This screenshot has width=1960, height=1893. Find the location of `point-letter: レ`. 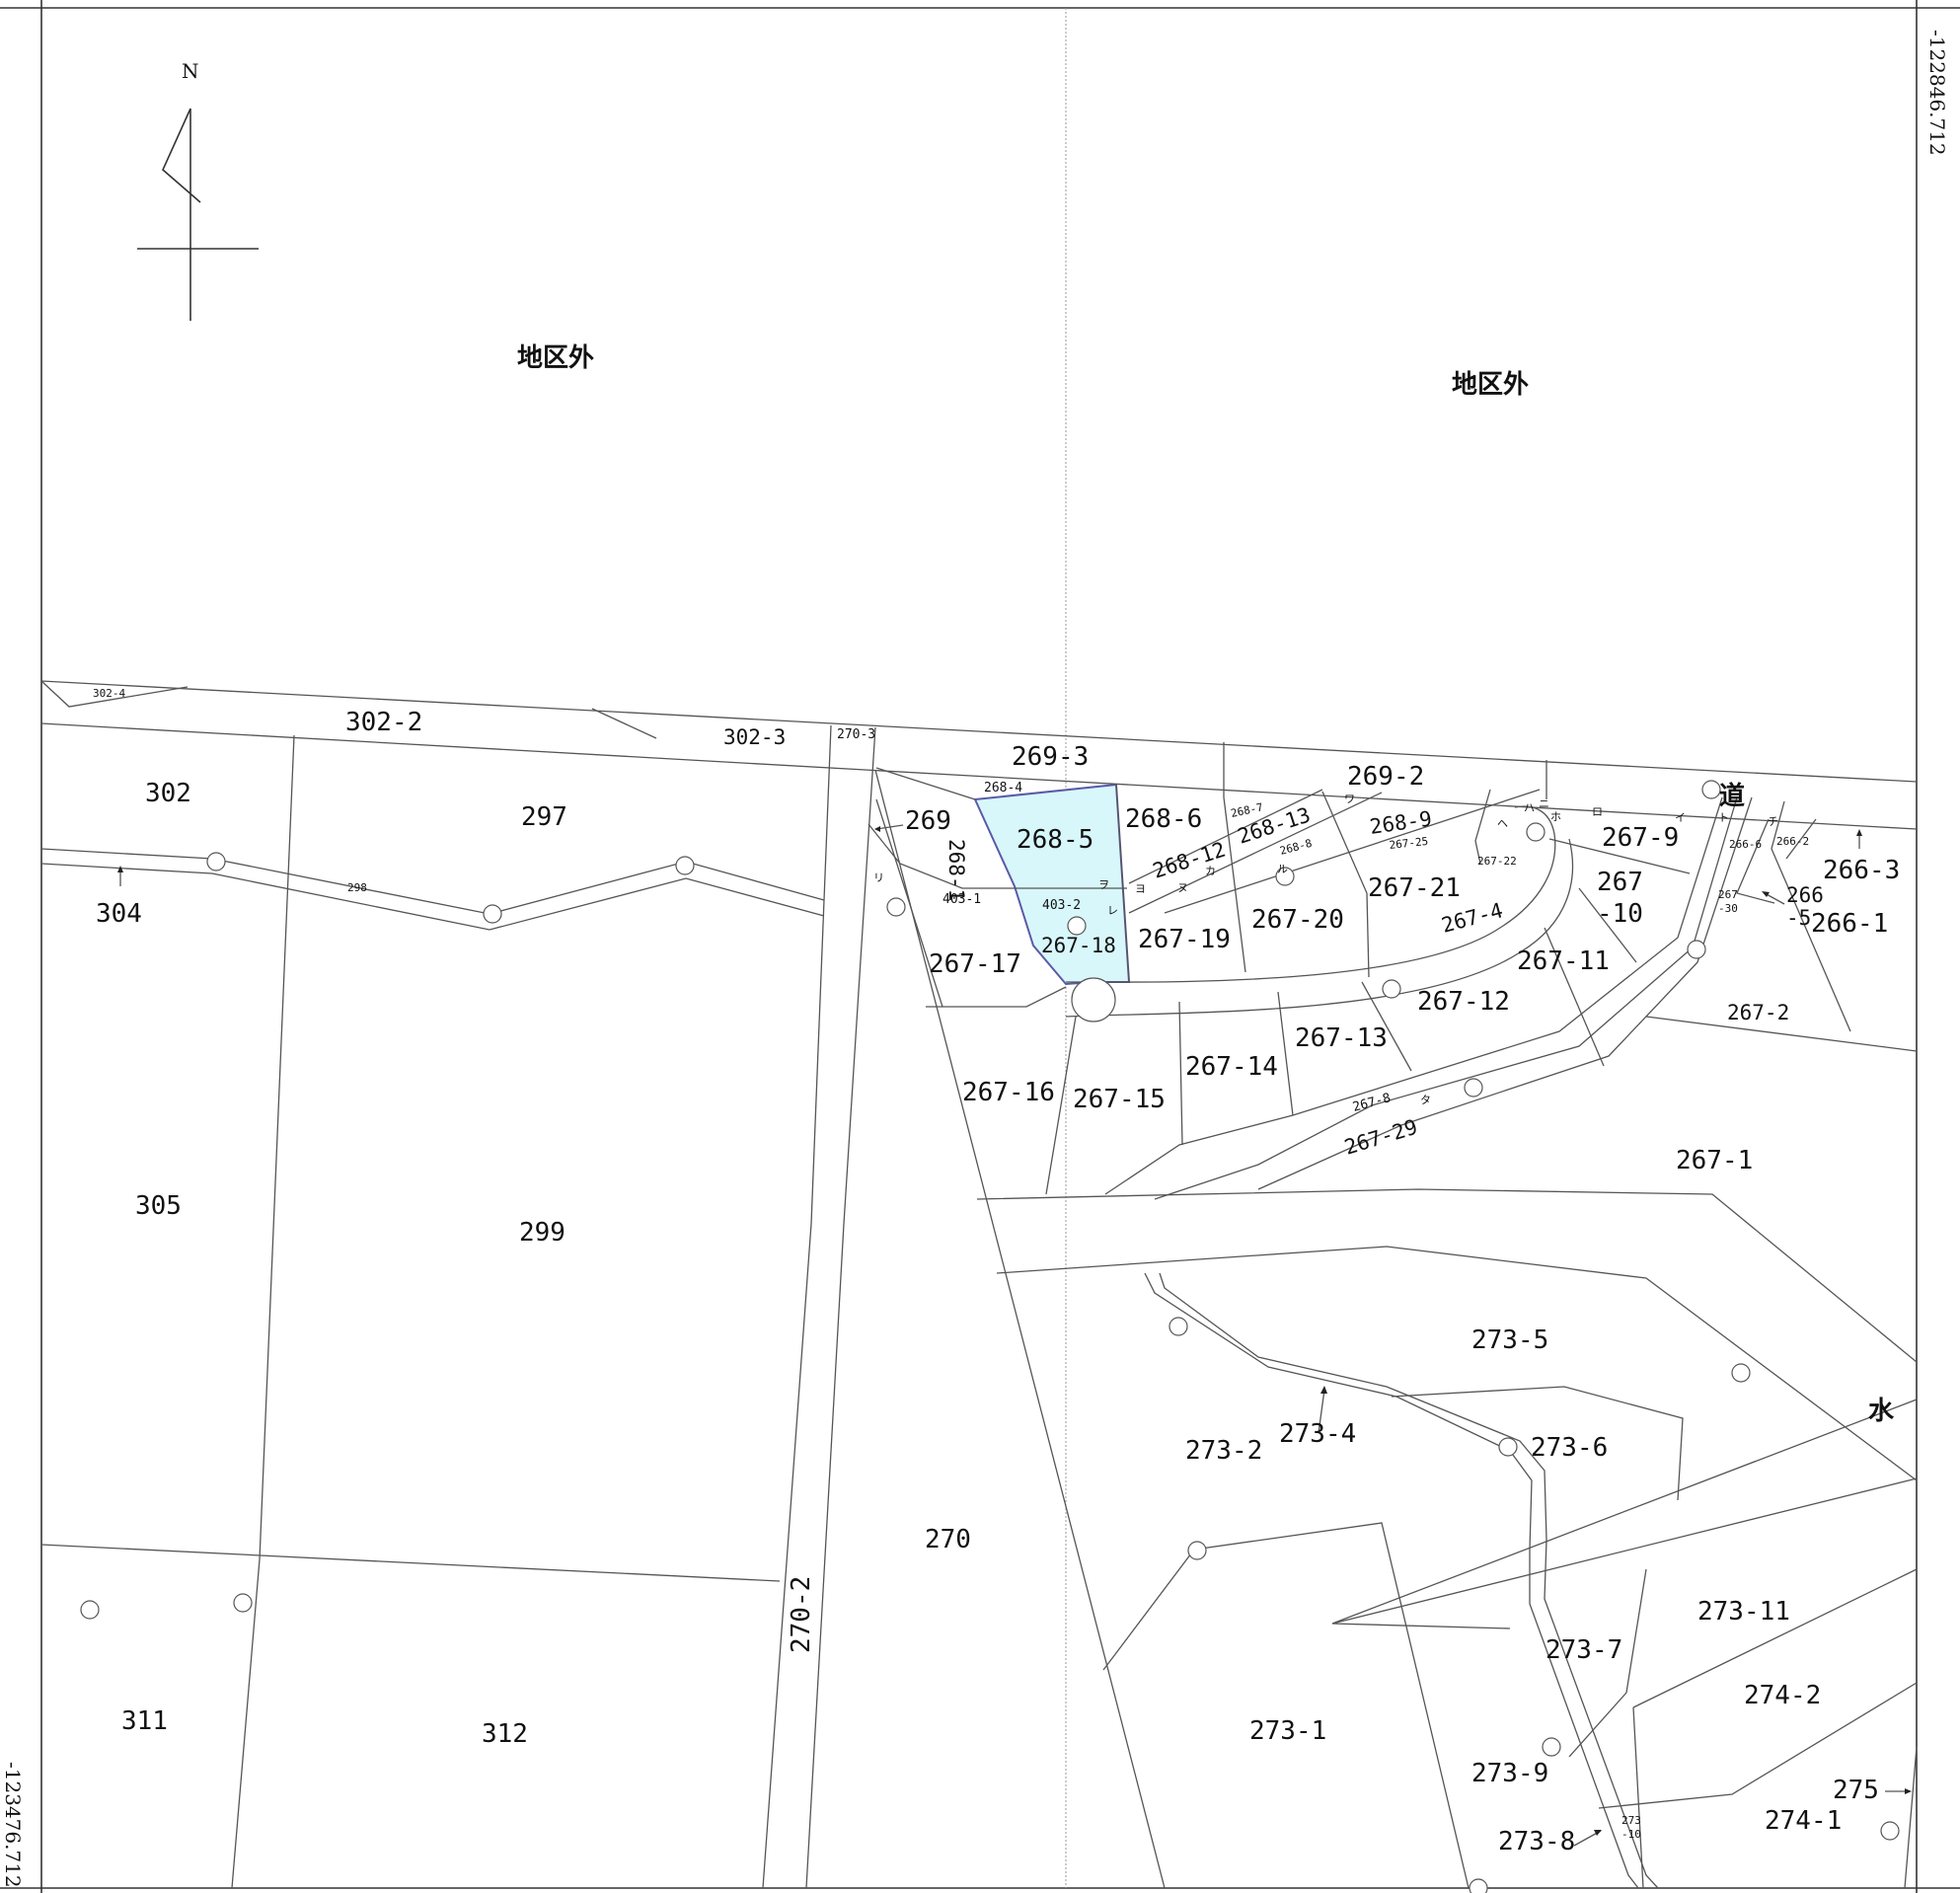

point-letter: レ is located at coordinates (1112, 910).